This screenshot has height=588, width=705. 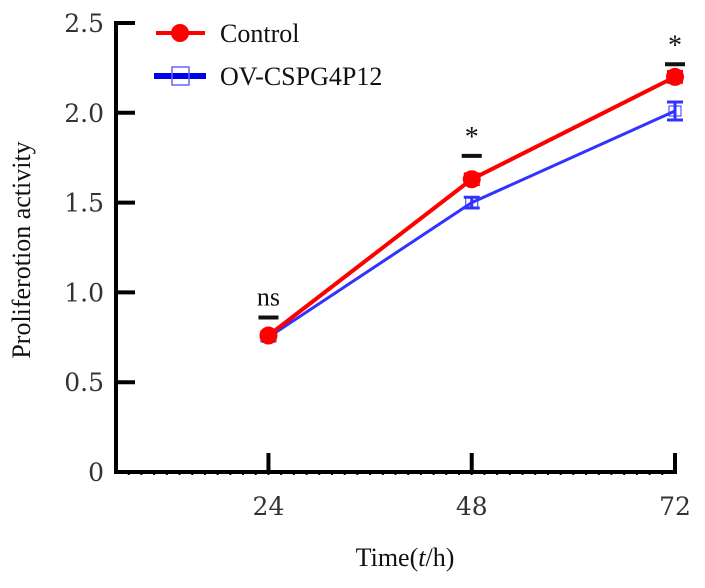 I want to click on x-axis-title-unit: /h), so click(x=439, y=557).